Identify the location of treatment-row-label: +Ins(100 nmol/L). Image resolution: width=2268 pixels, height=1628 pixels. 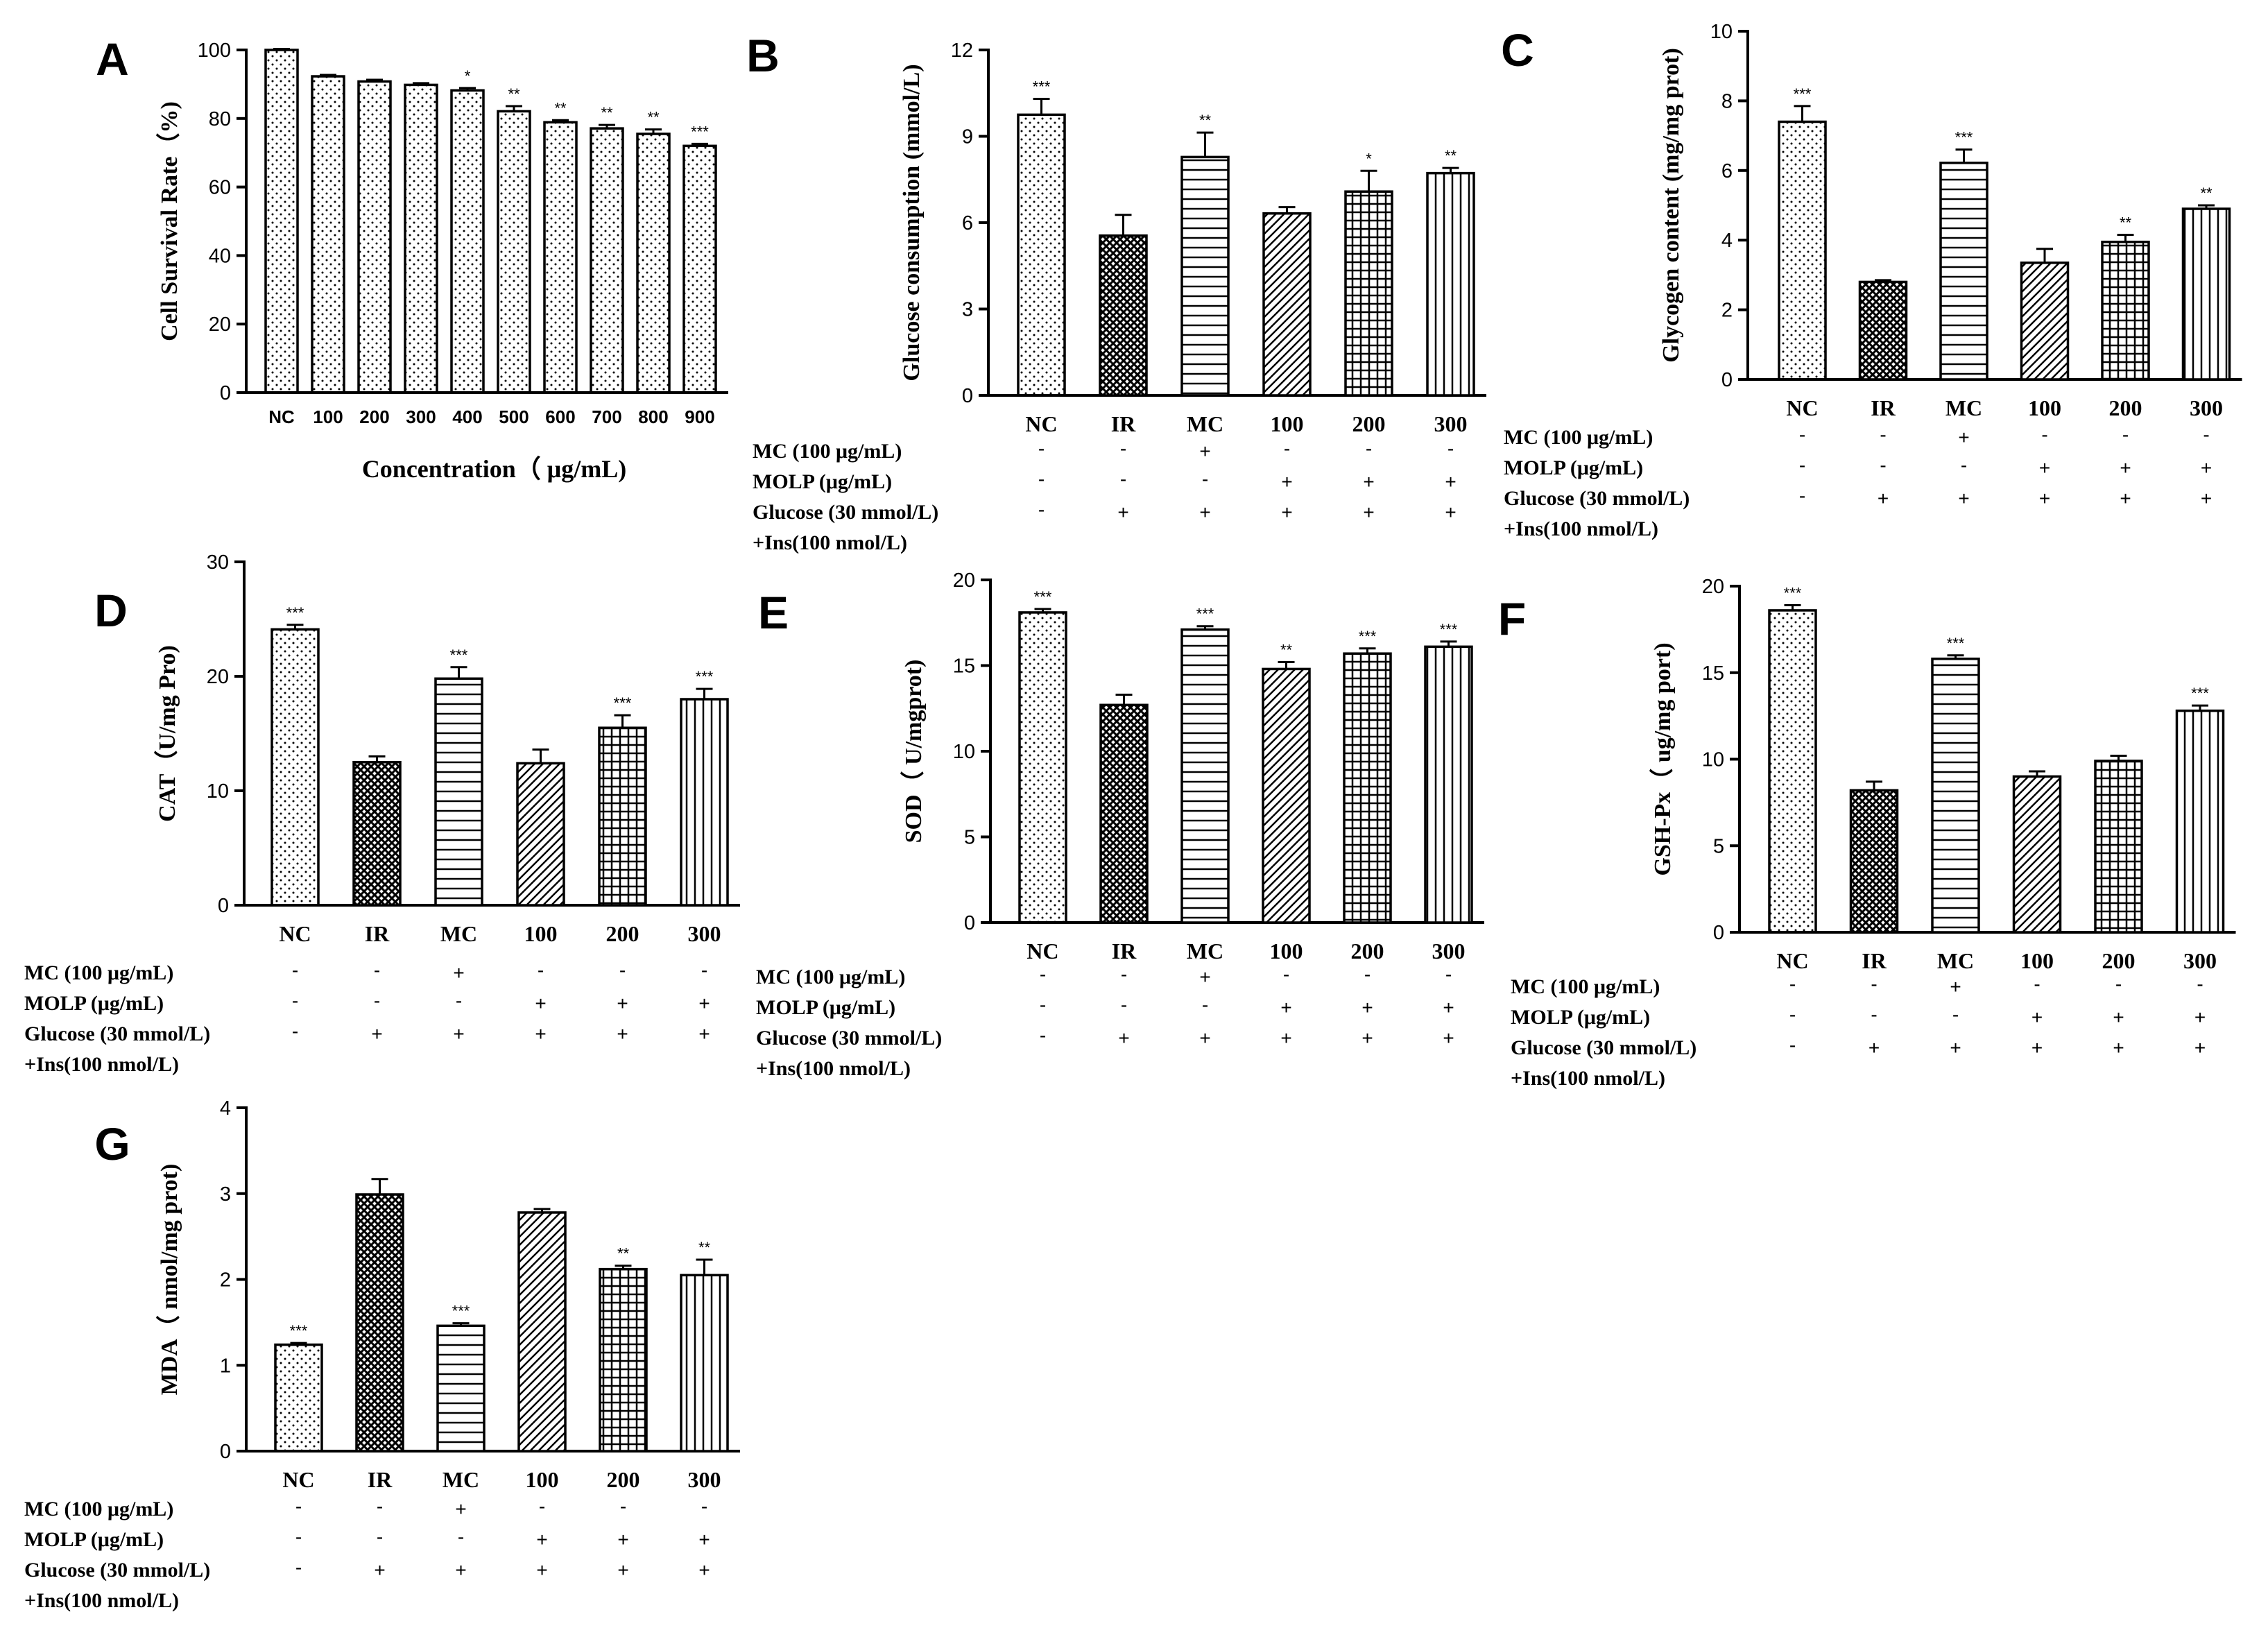
(102, 1600).